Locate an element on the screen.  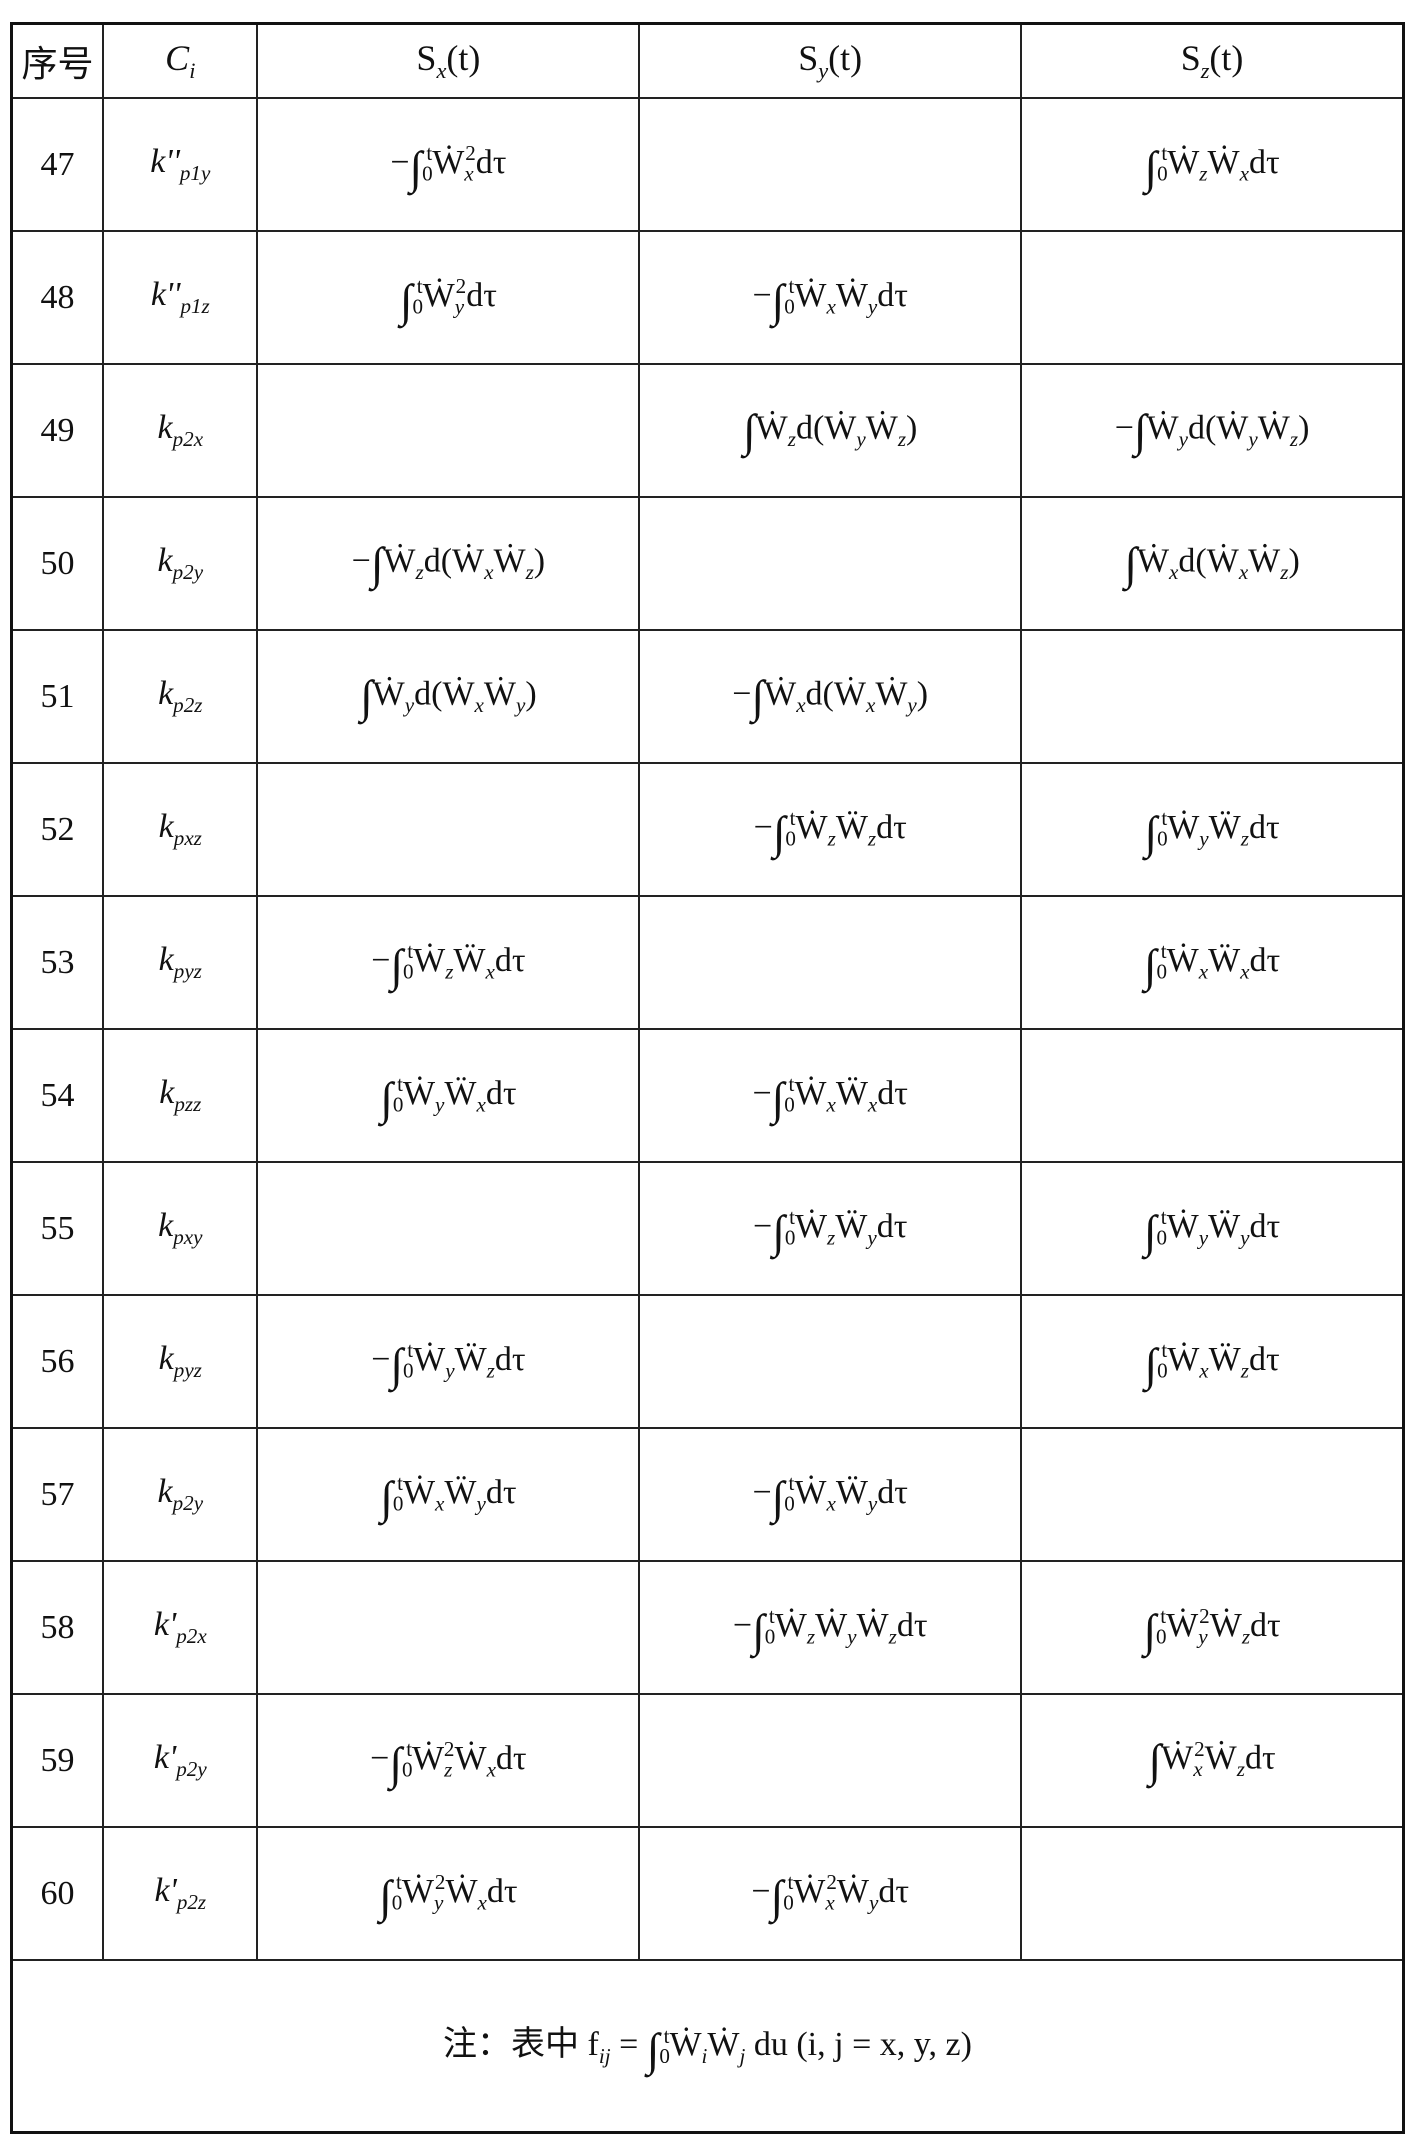
coefficient-cell: kpzz is located at coordinates (180, 1095).